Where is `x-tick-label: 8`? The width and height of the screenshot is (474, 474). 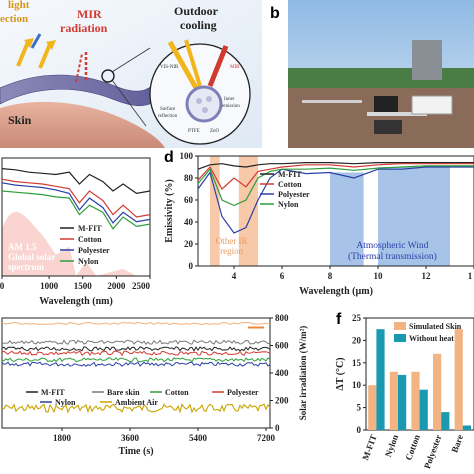 x-tick-label: 8 is located at coordinates (330, 276).